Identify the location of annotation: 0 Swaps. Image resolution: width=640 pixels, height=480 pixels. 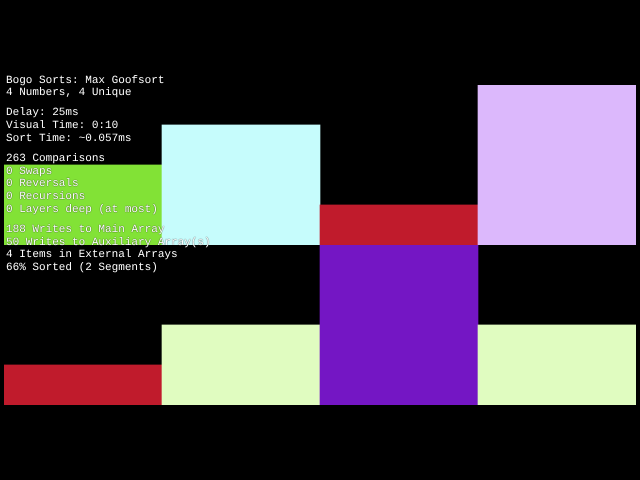
(29, 172).